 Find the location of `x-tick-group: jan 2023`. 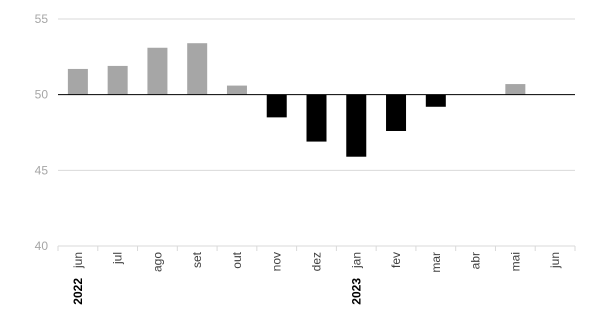

x-tick-group: jan 2023 is located at coordinates (356, 278).